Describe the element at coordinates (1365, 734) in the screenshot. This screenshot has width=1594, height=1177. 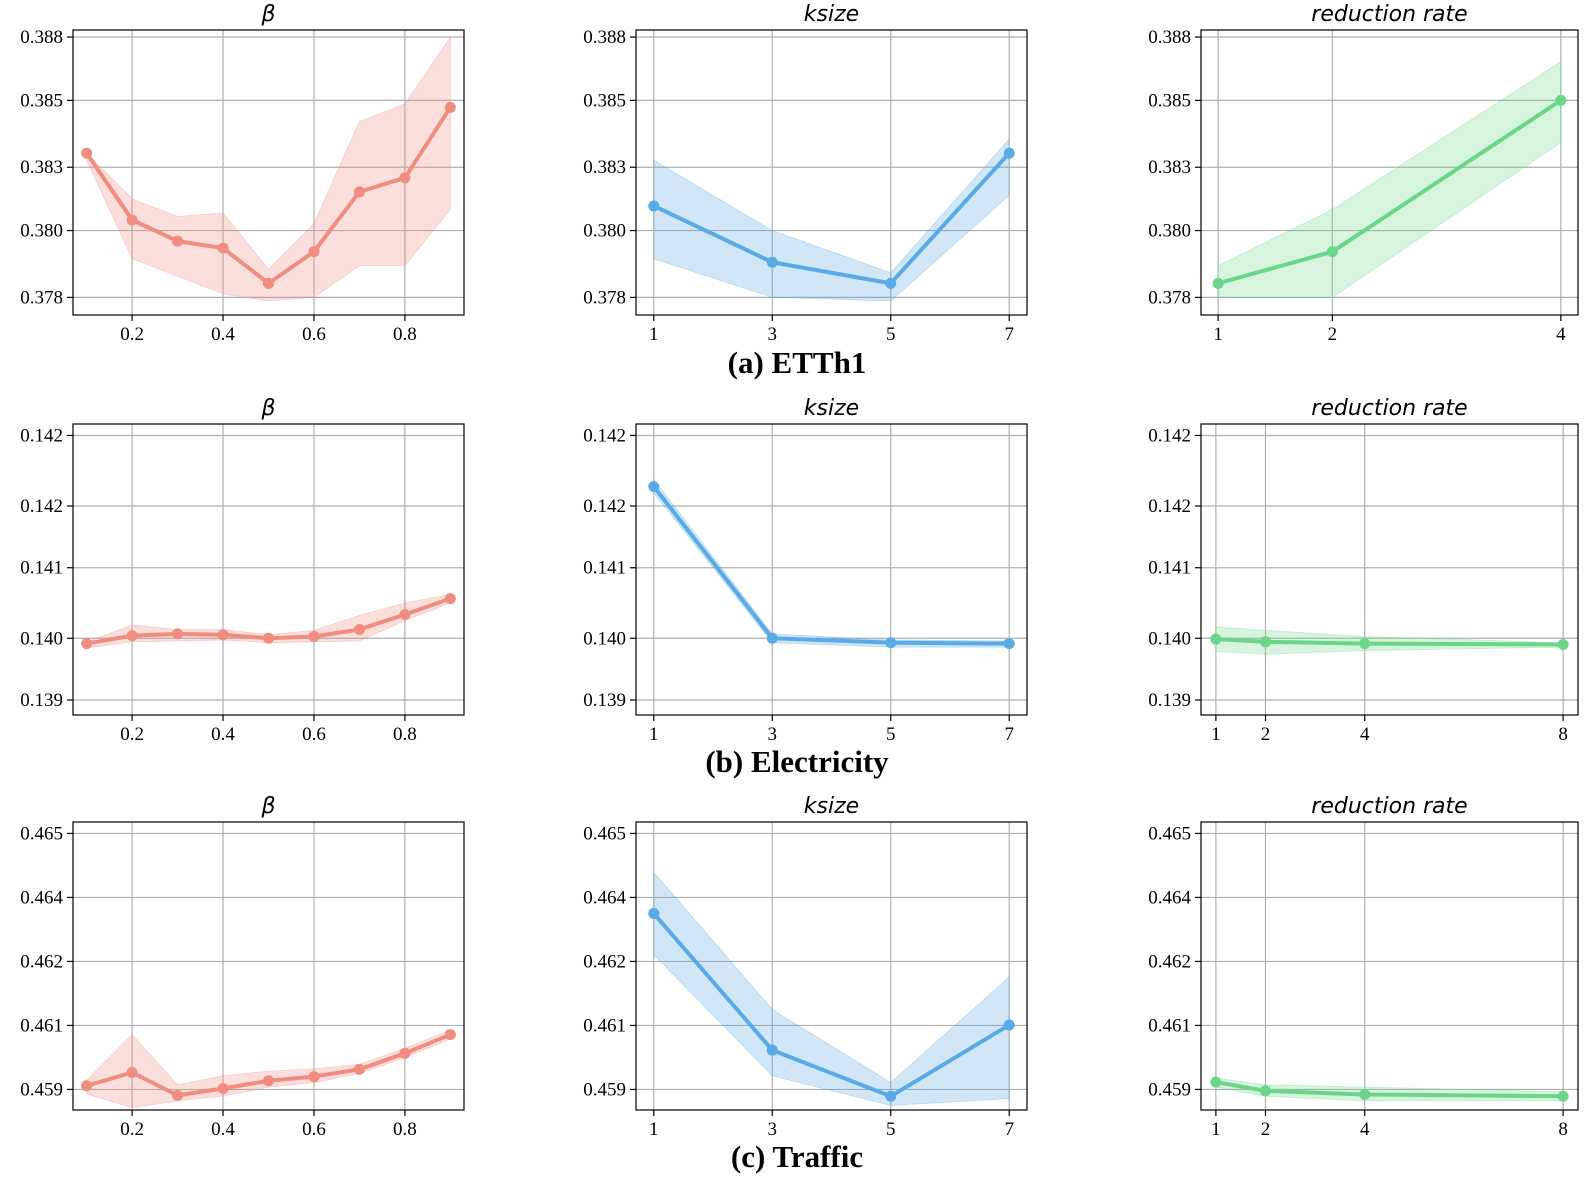
I see `x-tick-label: 4` at that location.